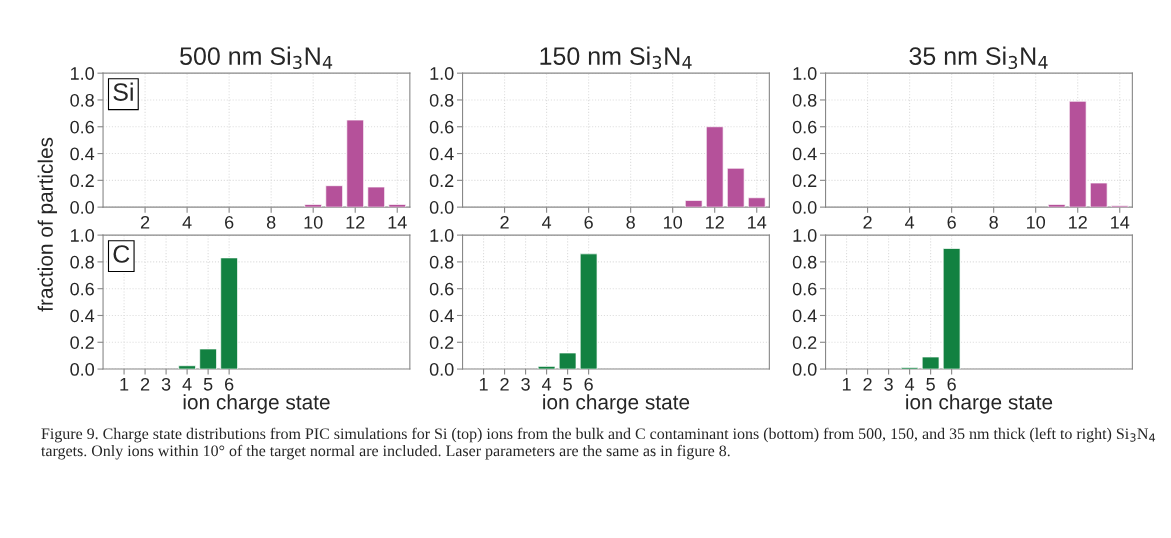 The image size is (1171, 538). Describe the element at coordinates (978, 58) in the screenshot. I see `chart-title: 35 nm Si$_{3}$N$_{4}$` at that location.